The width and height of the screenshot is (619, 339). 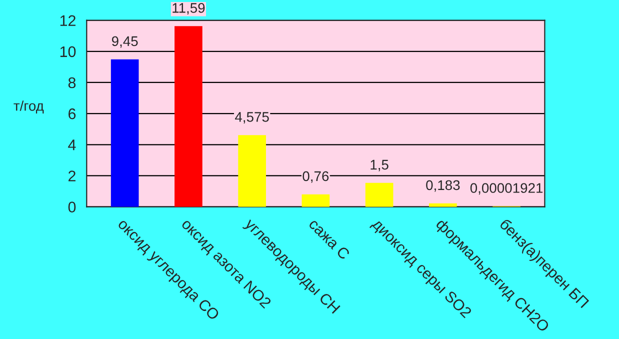 I want to click on data-label: 0,183, so click(x=443, y=186).